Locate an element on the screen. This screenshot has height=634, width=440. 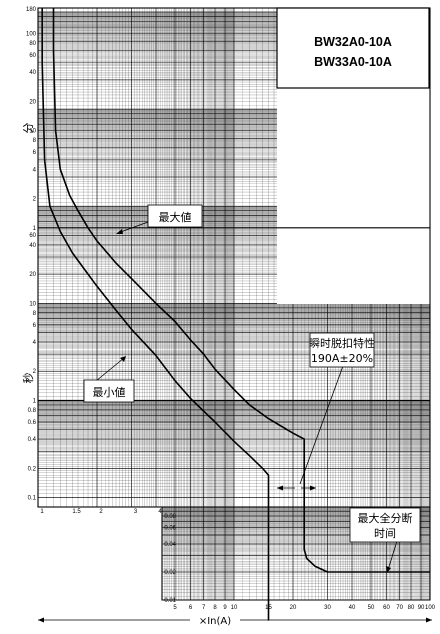
x-tick-lower: 60 is located at coordinates (386, 608).